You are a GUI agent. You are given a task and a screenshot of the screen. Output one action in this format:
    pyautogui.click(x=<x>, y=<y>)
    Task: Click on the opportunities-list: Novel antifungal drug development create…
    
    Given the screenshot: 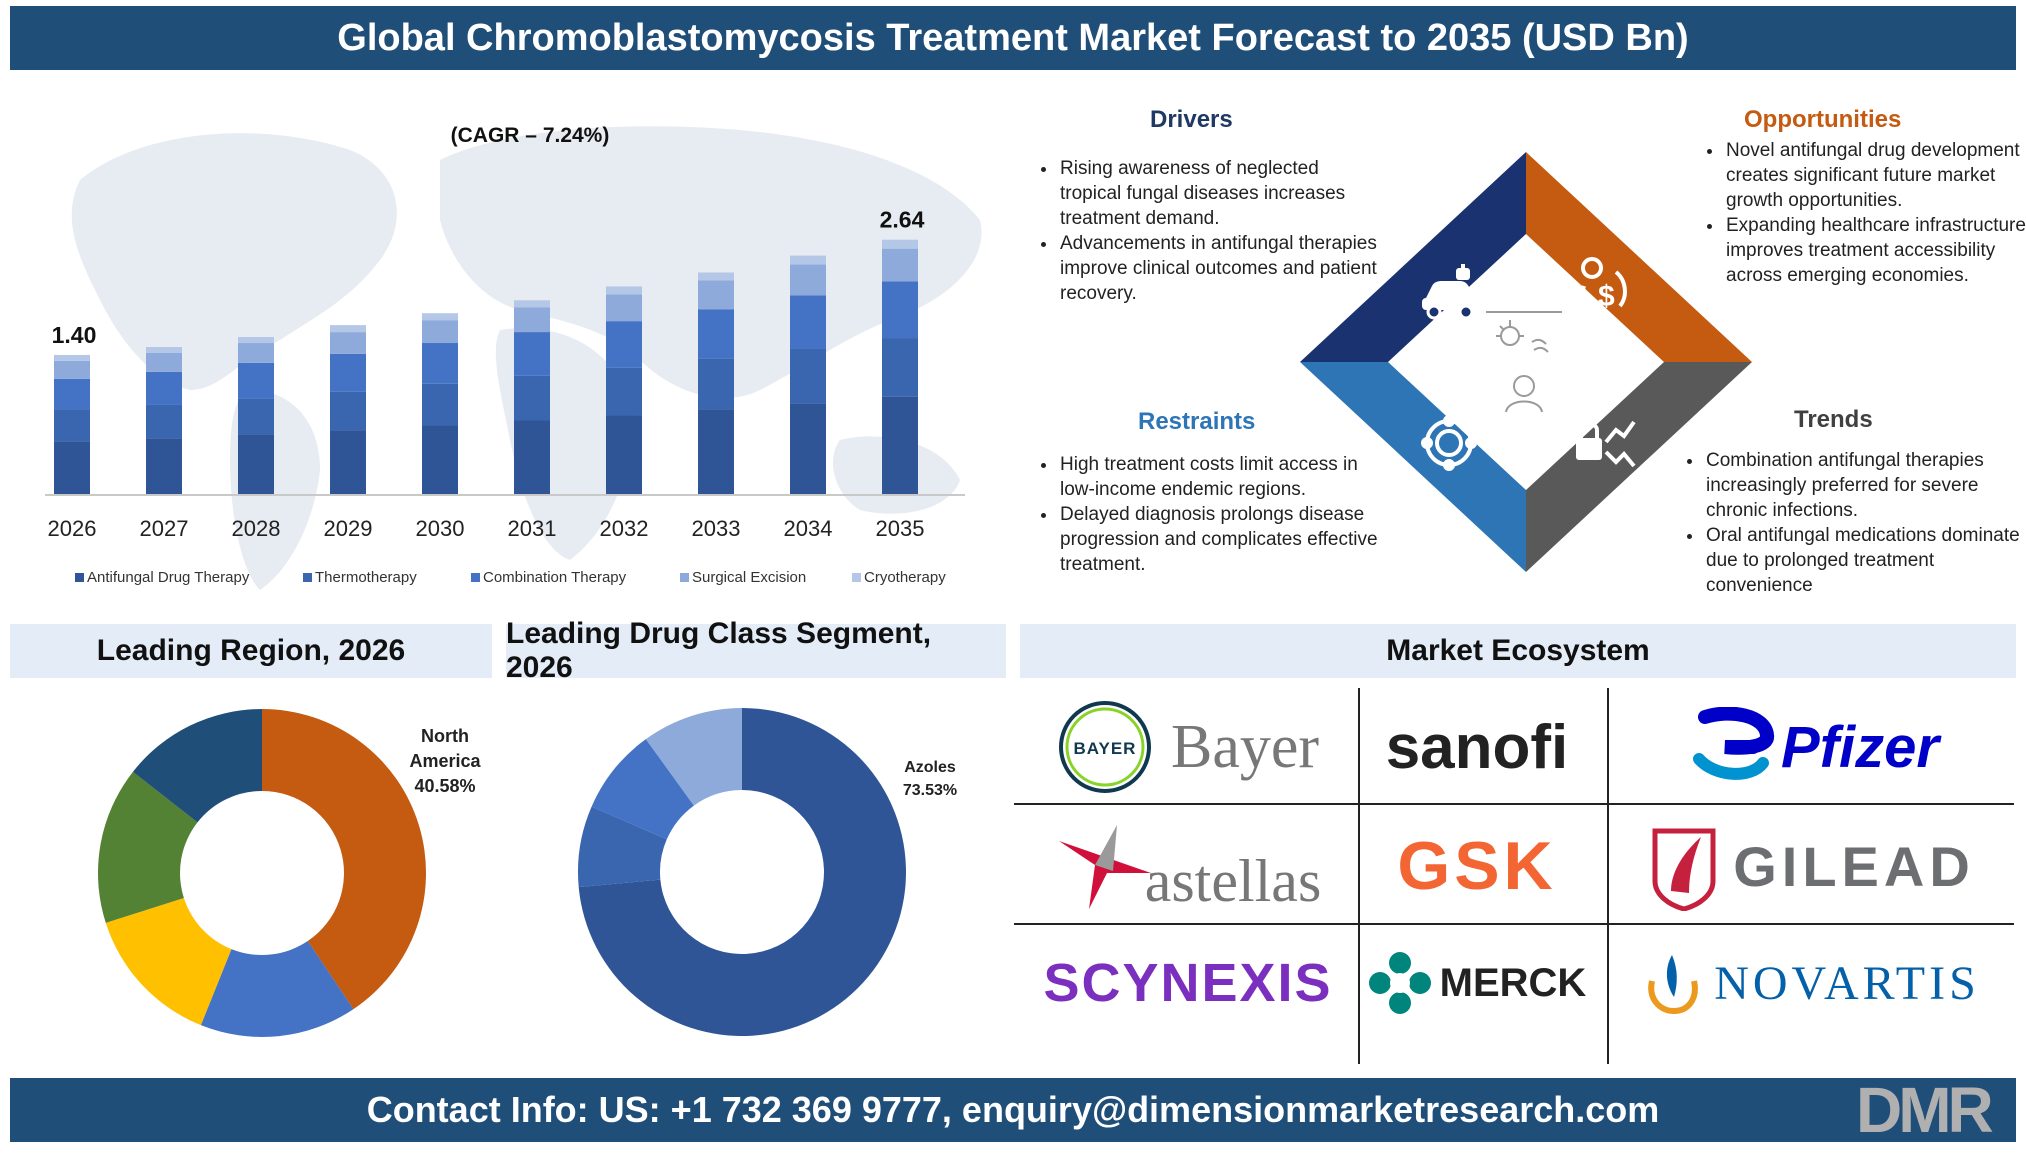 What is the action you would take?
    pyautogui.click(x=1861, y=213)
    